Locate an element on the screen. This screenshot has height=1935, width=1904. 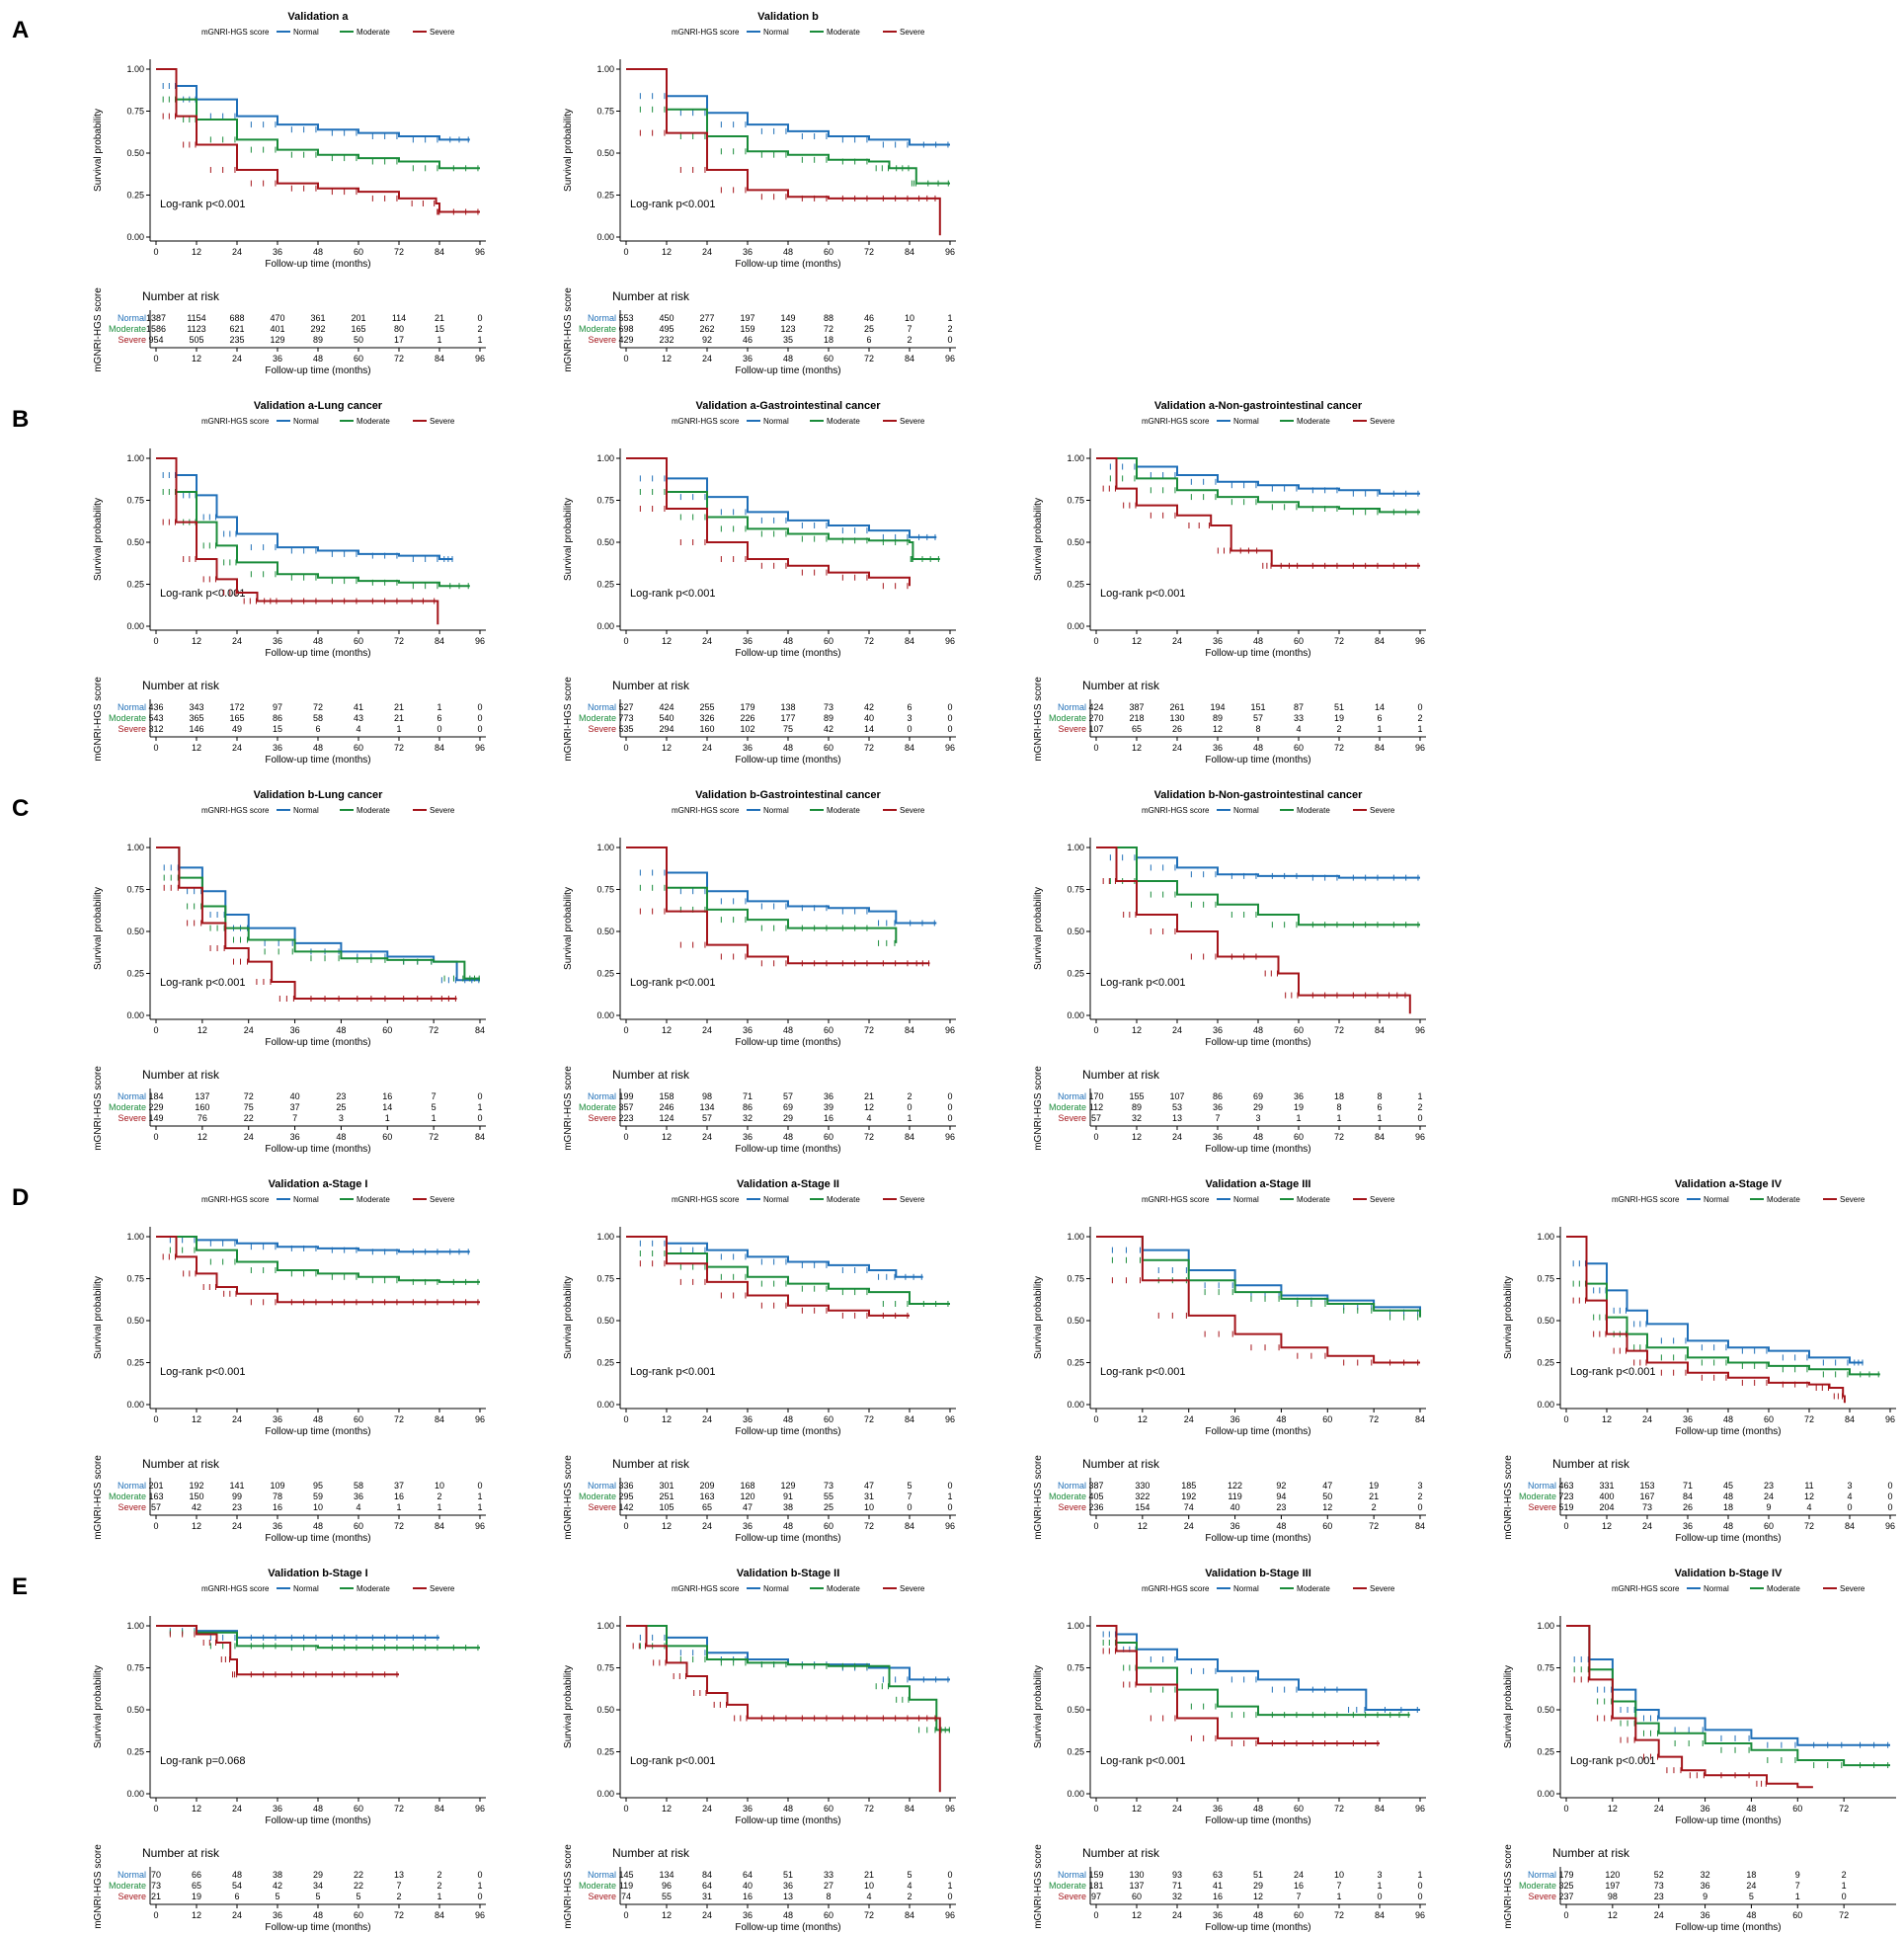
risk-x-tick-label: 60 is located at coordinates (1299, 748).